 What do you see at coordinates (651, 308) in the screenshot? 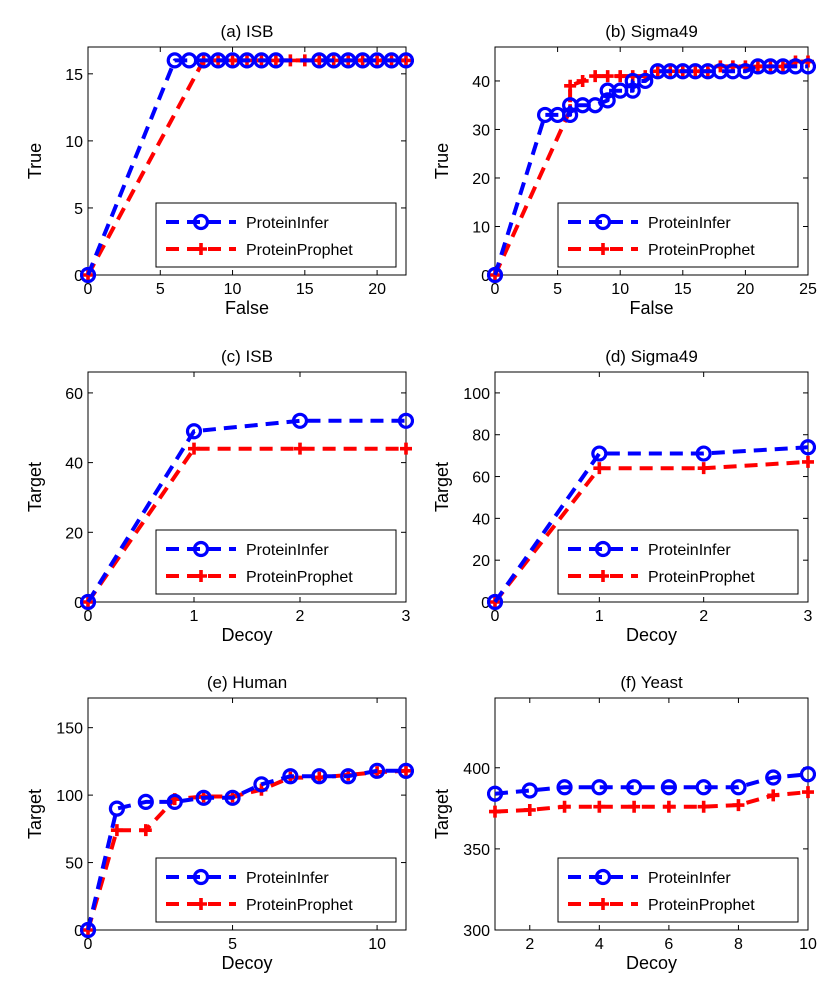
I see `x-axis-label: False` at bounding box center [651, 308].